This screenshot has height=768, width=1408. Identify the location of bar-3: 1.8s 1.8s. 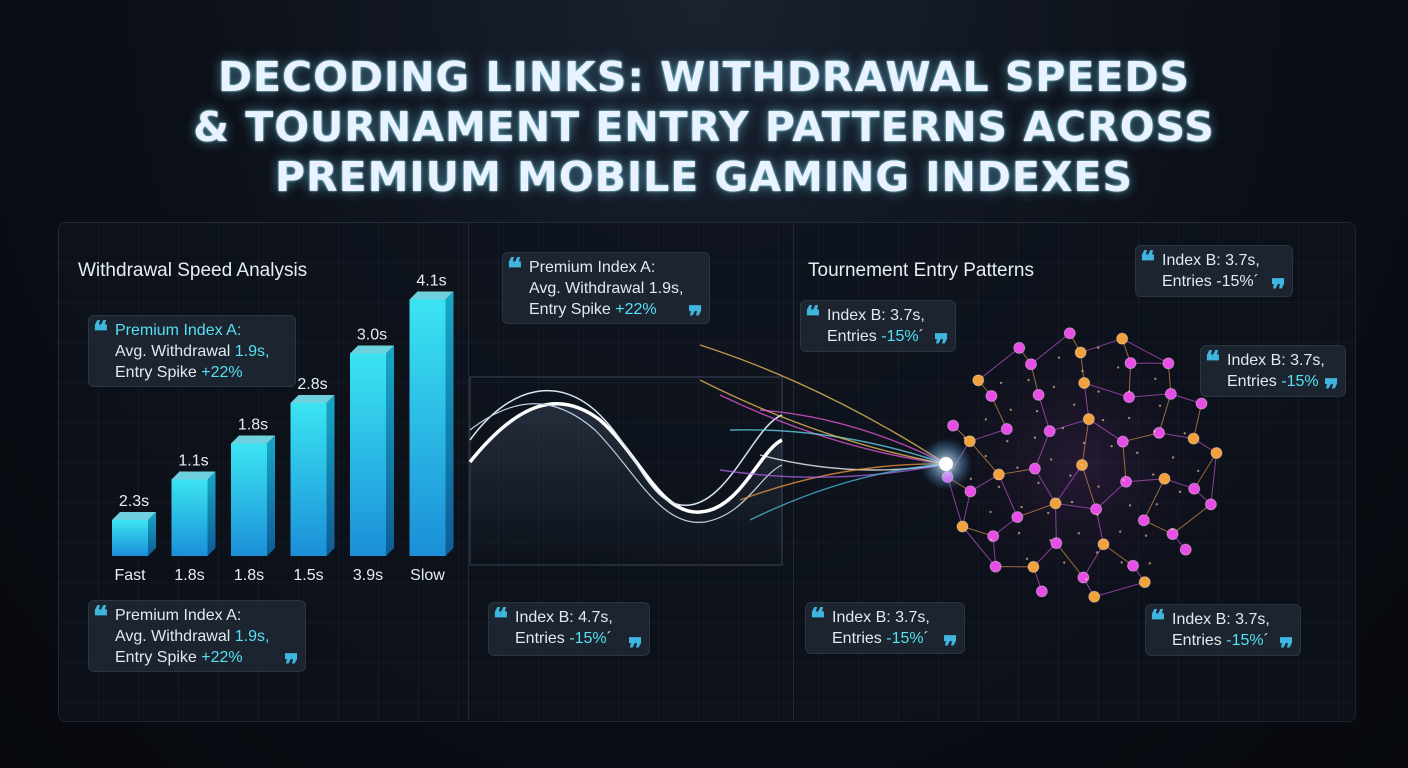
(253, 500).